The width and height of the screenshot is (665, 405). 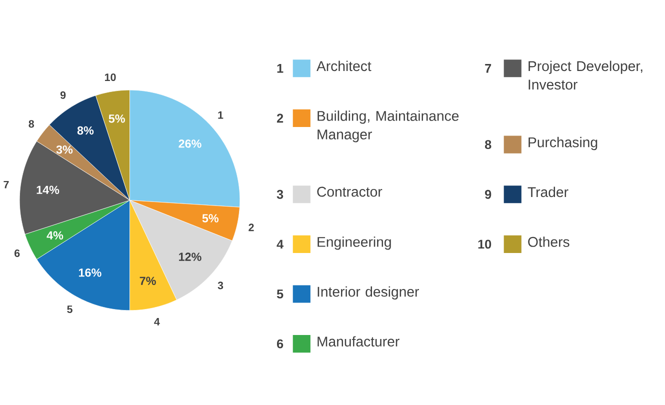 What do you see at coordinates (563, 143) in the screenshot?
I see `legend-label: Purchasing` at bounding box center [563, 143].